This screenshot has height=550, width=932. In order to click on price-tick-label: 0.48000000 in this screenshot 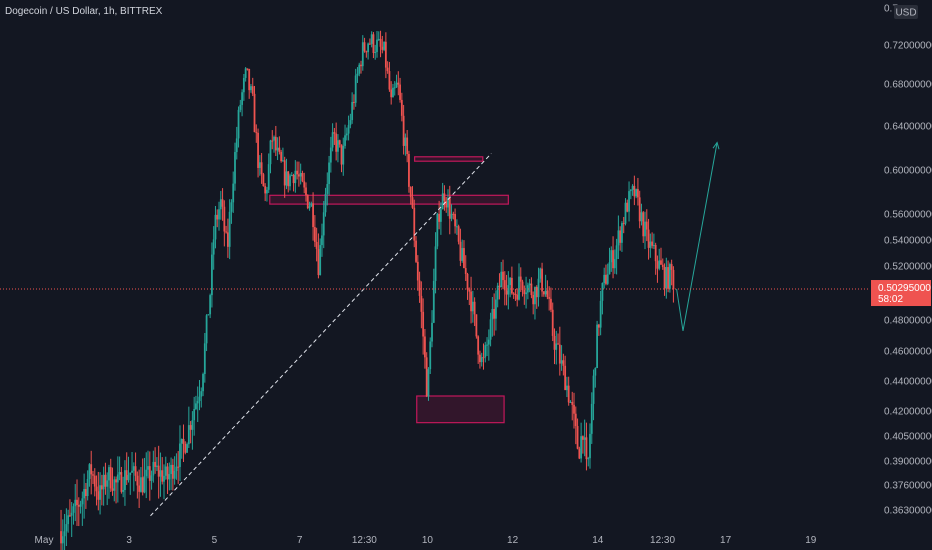, I will do `click(908, 321)`.